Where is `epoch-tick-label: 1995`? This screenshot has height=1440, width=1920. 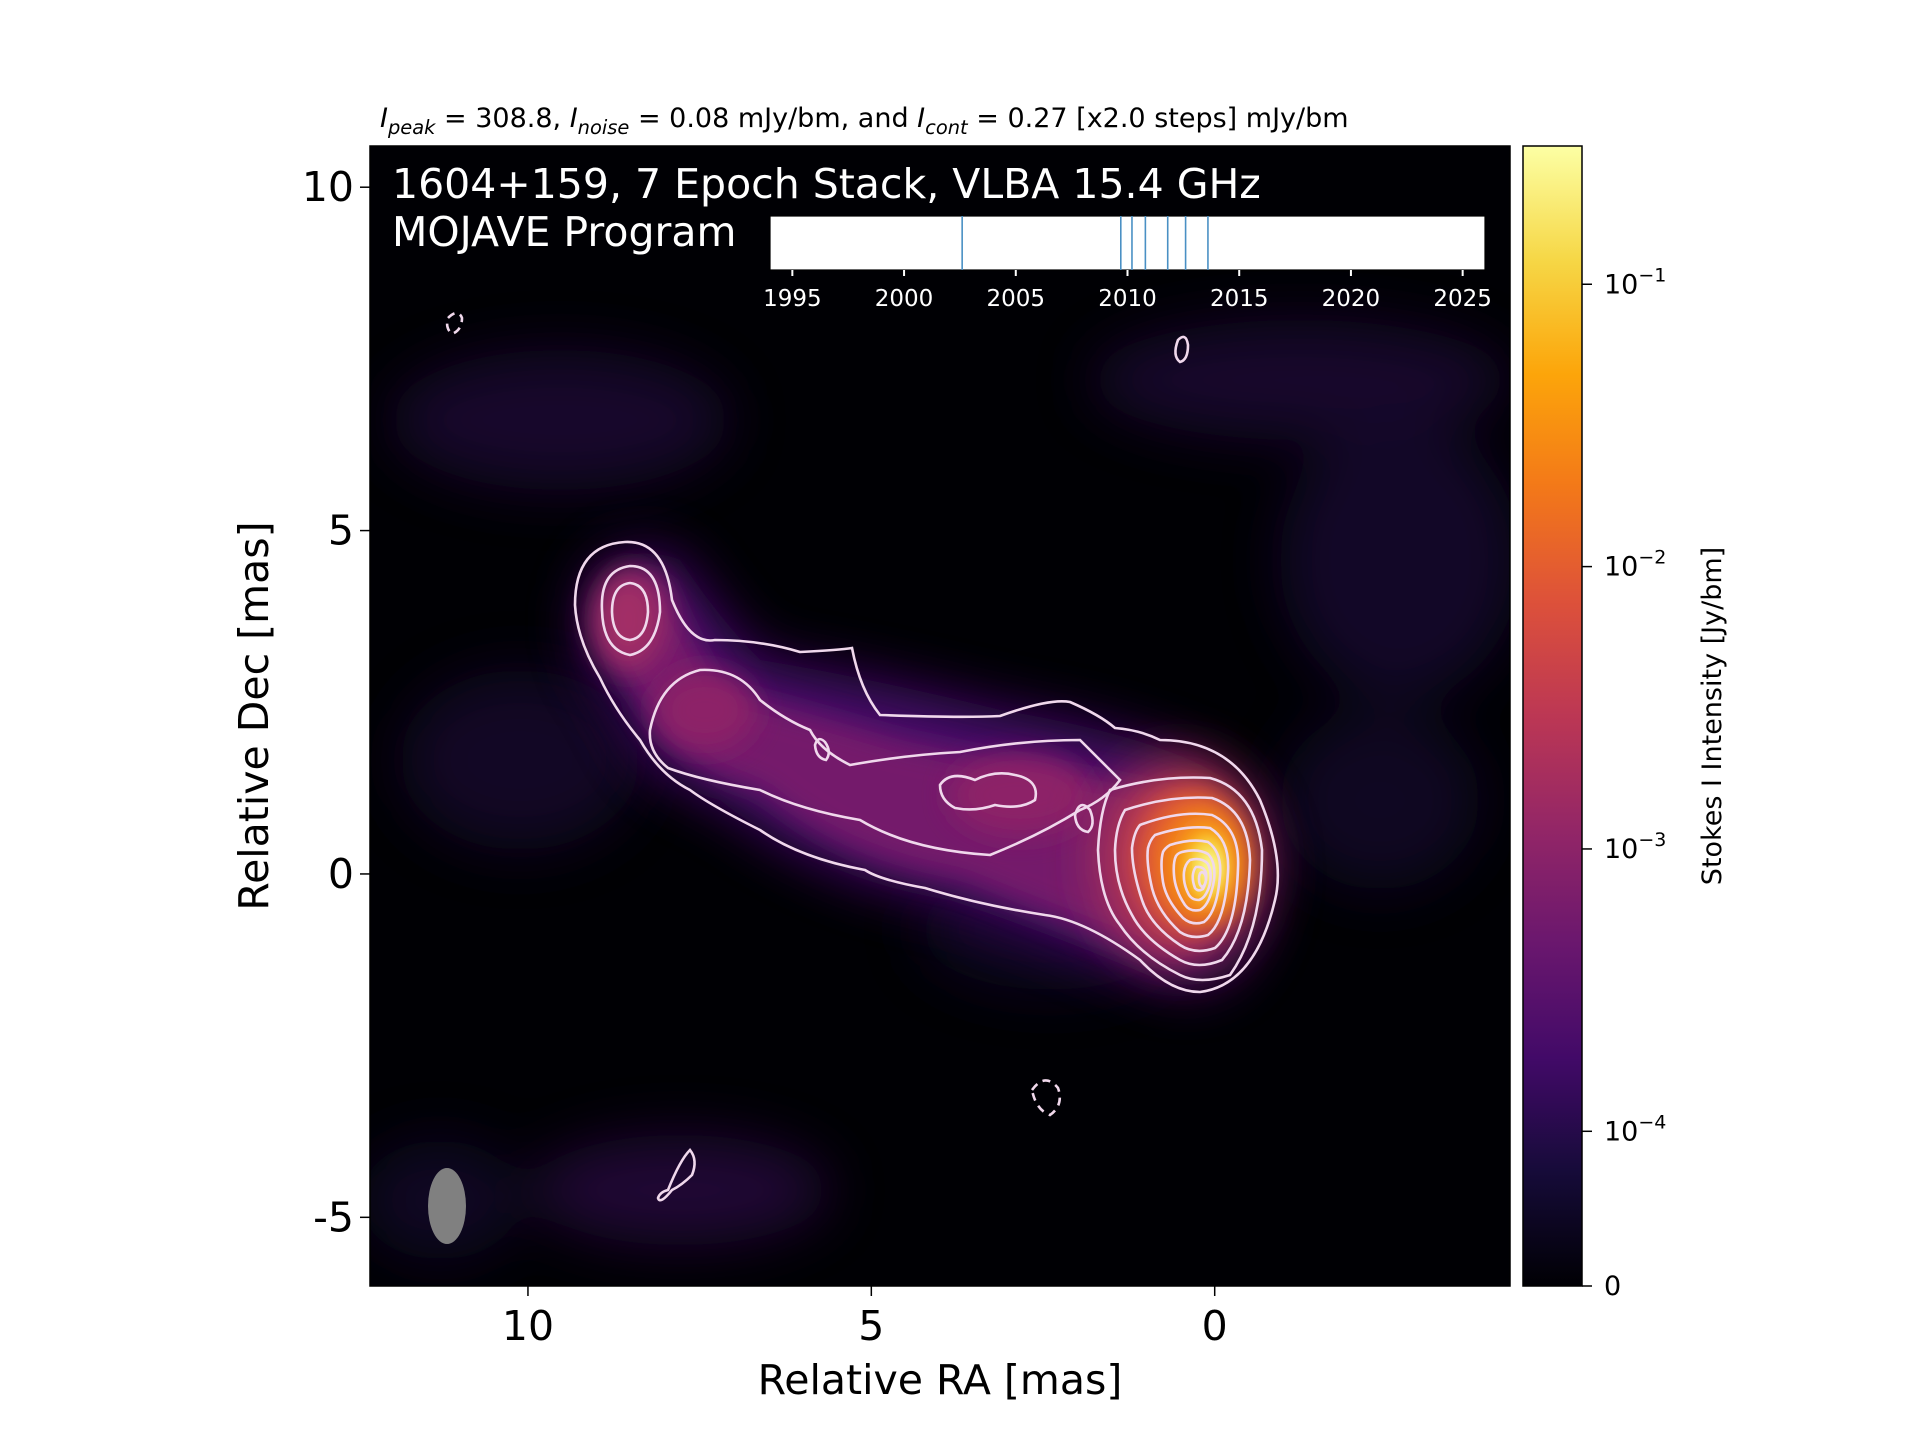
epoch-tick-label: 1995 is located at coordinates (792, 299).